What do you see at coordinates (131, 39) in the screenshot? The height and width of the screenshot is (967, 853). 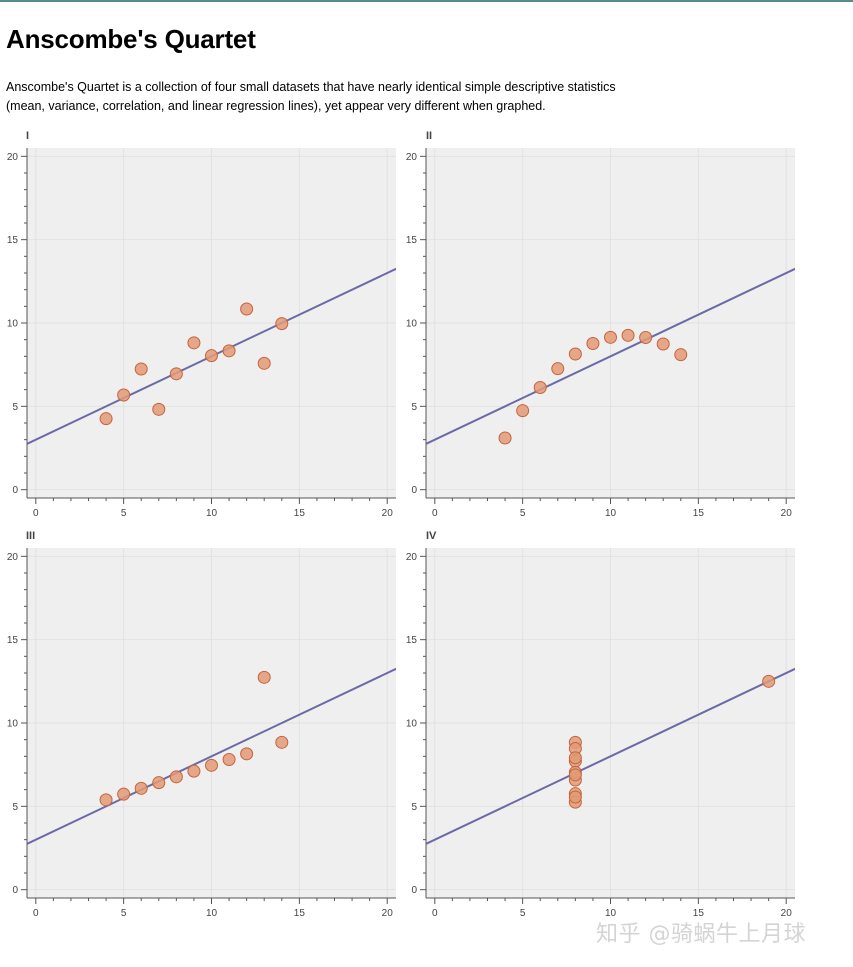 I see `page-title: Anscombe's Quartet` at bounding box center [131, 39].